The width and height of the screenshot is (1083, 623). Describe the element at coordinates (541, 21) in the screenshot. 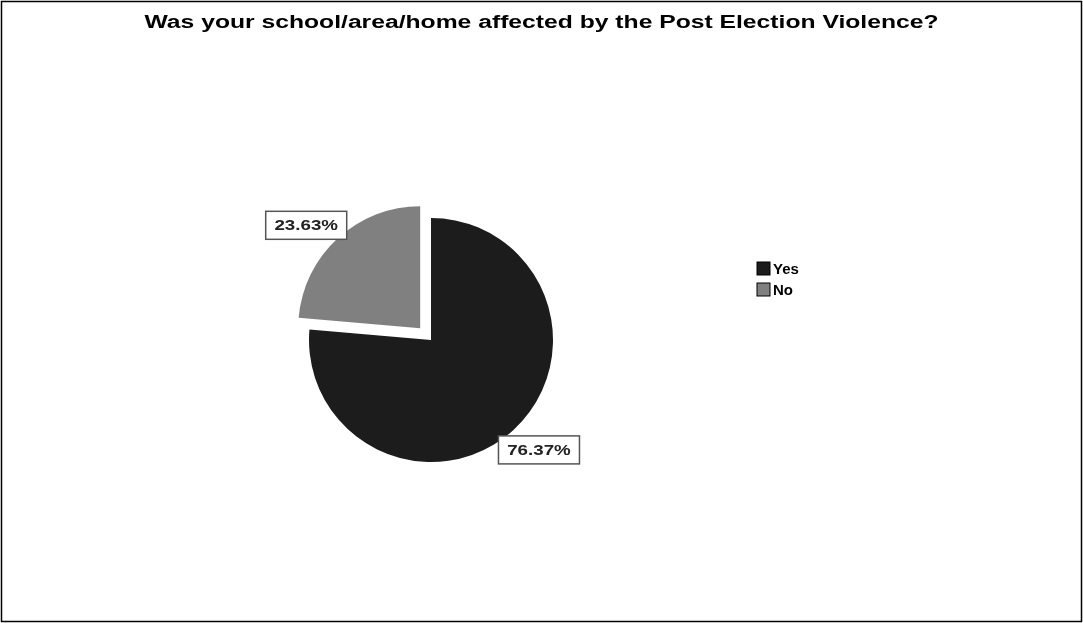

I see `chart-title: Was your school/area/home affected by the Post Election Violence?` at that location.